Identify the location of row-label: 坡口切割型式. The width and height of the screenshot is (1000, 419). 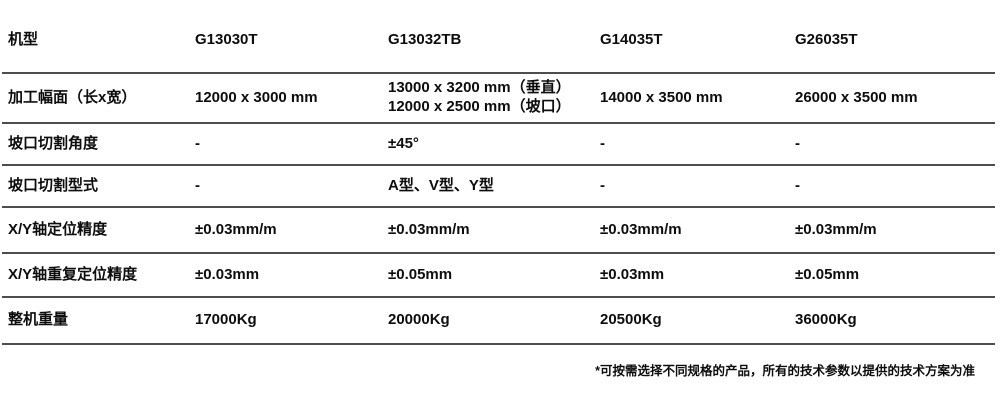
(95, 186).